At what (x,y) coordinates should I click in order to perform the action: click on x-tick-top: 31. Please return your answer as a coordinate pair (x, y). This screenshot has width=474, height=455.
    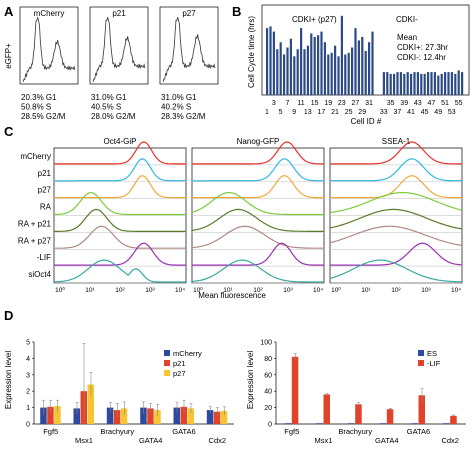
    Looking at the image, I should click on (369, 103).